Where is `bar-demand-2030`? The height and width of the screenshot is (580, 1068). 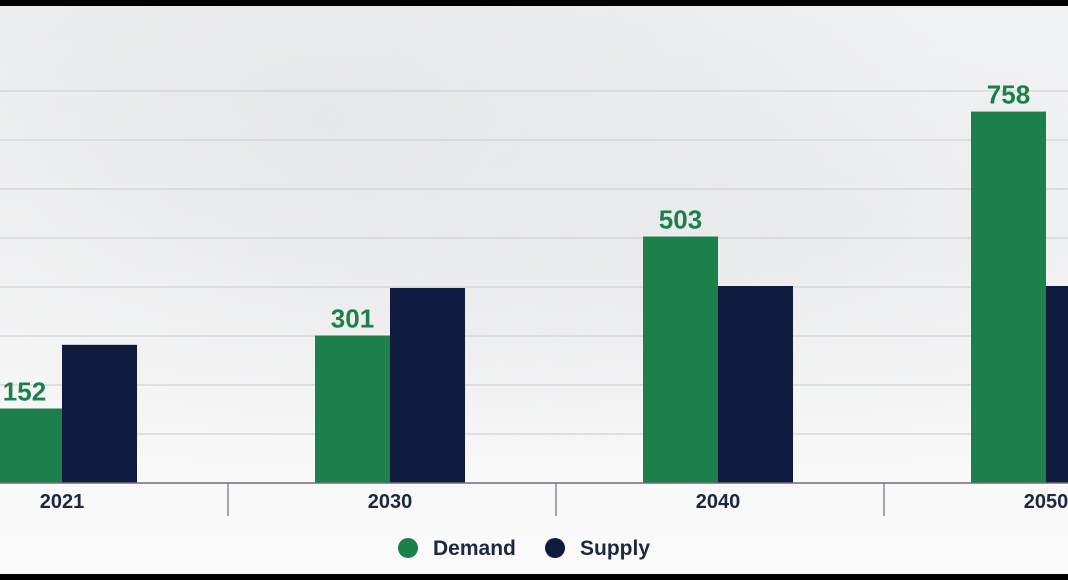 bar-demand-2030 is located at coordinates (352, 409).